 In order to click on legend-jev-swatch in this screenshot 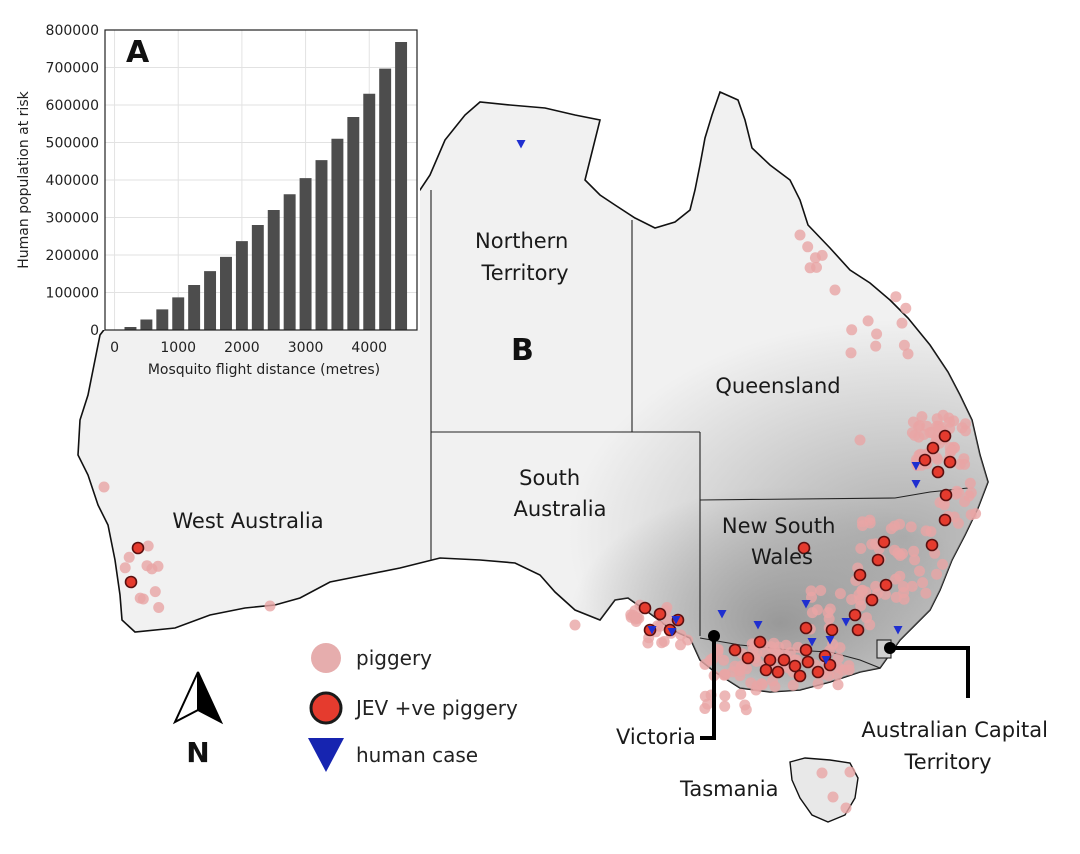, I will do `click(326, 708)`.